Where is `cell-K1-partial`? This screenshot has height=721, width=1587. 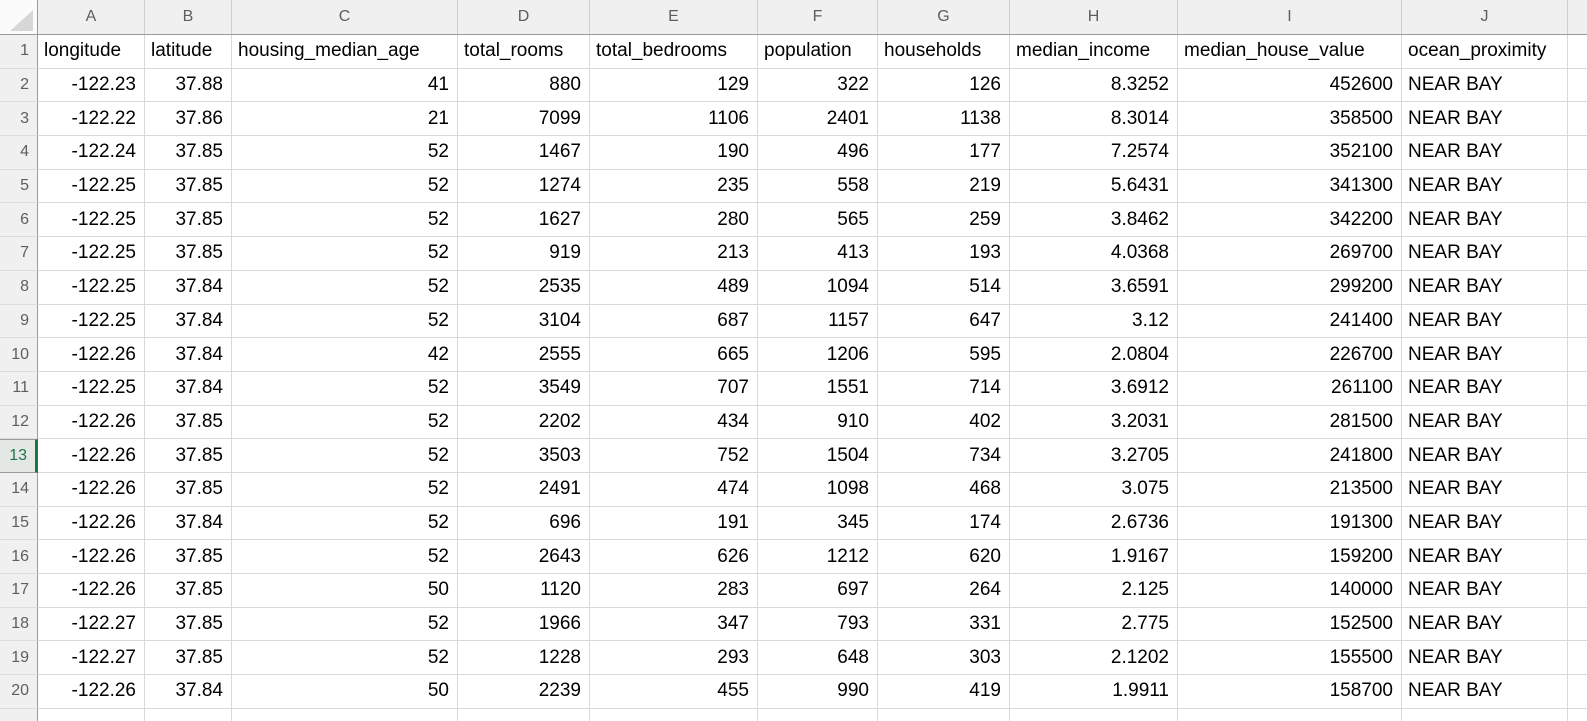
cell-K1-partial is located at coordinates (1577, 52).